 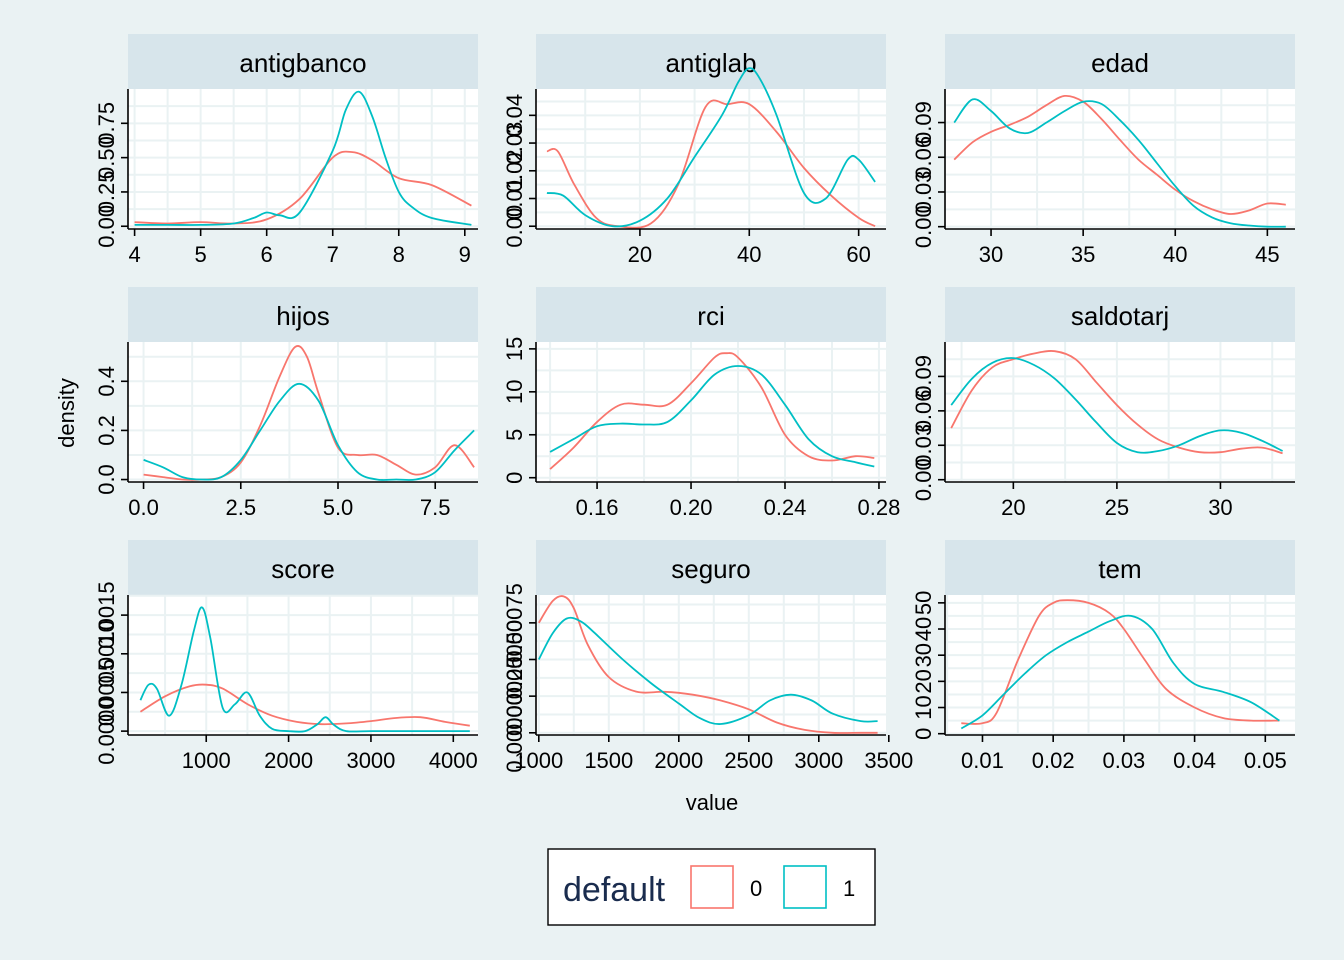 What do you see at coordinates (333, 254) in the screenshot?
I see `x-tick-label: 7` at bounding box center [333, 254].